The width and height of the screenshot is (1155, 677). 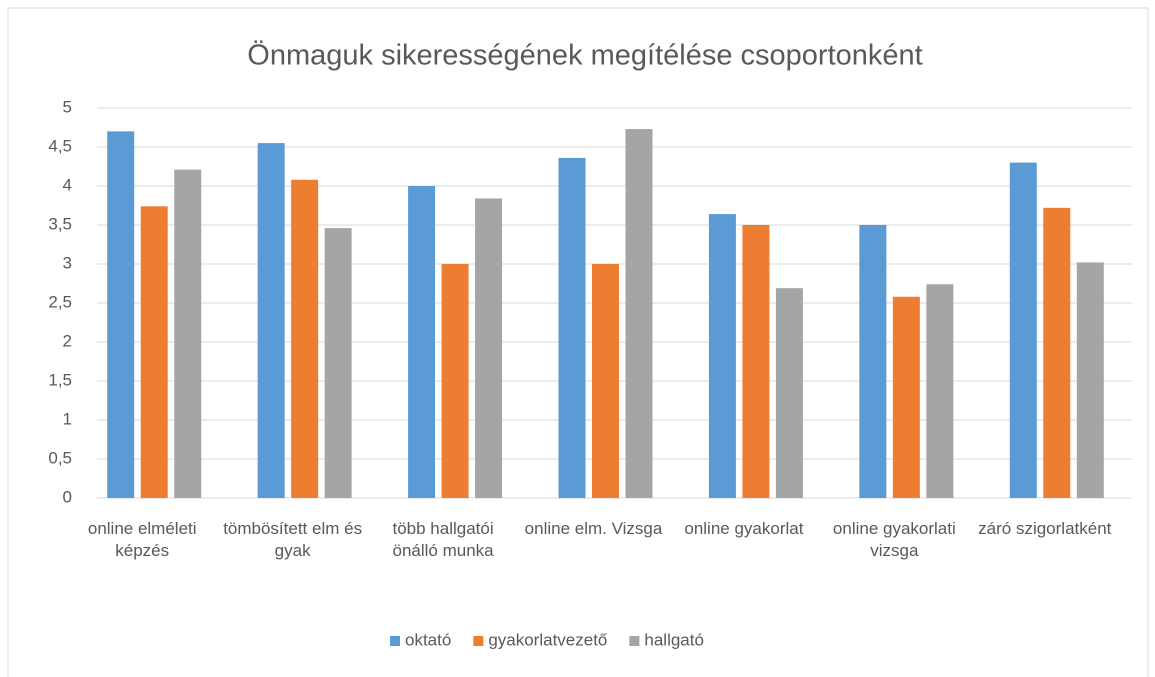 I want to click on legend-label: gyakorlatvezető, so click(x=547, y=639).